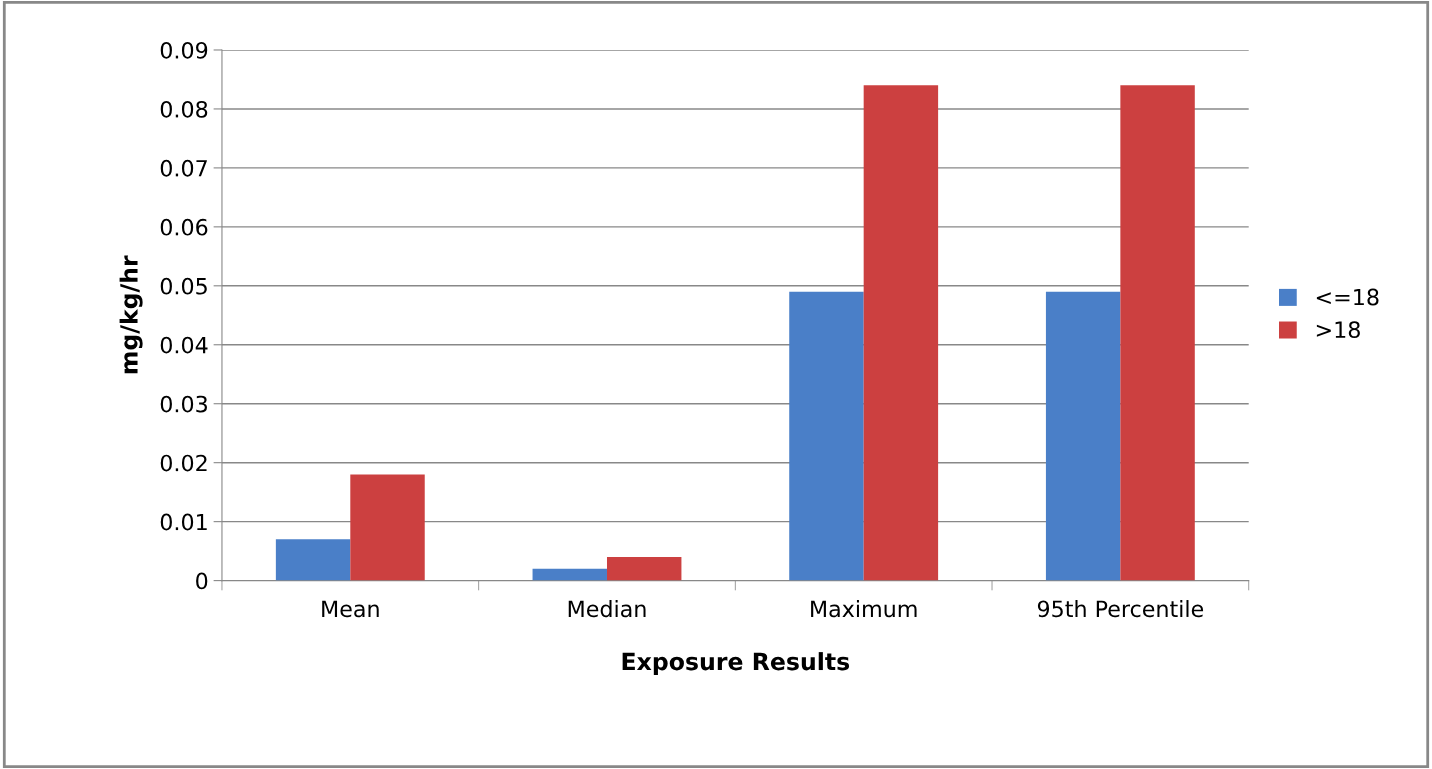  What do you see at coordinates (202, 581) in the screenshot?
I see `y-tick-label: 0` at bounding box center [202, 581].